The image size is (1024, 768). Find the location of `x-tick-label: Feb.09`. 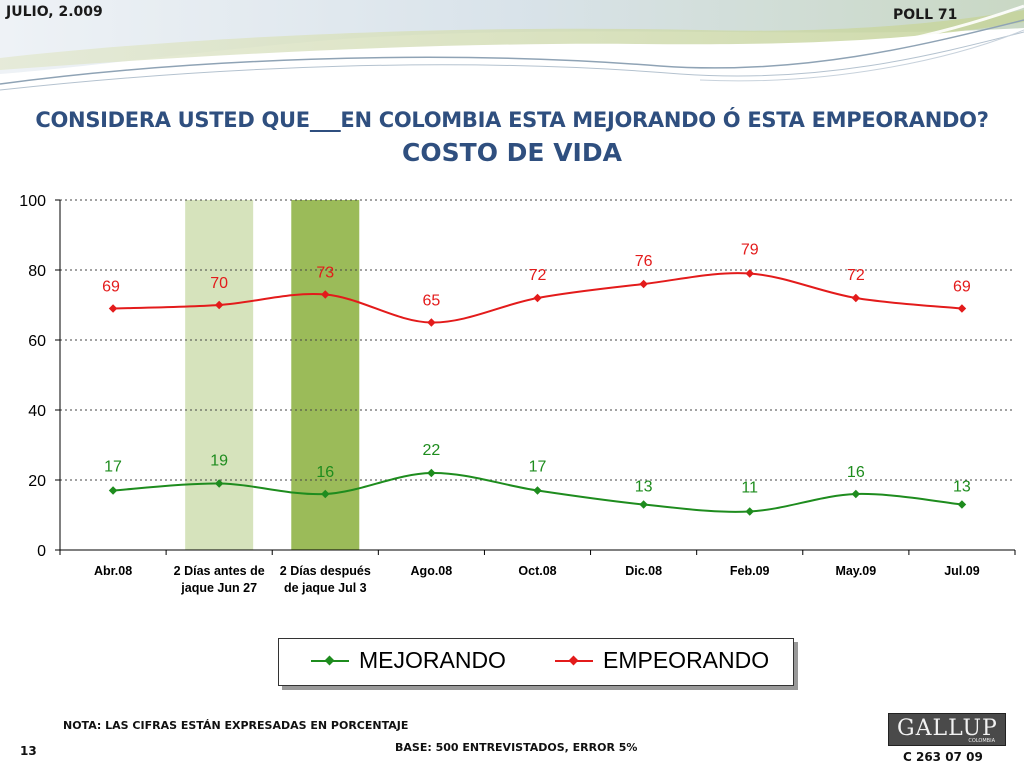

x-tick-label: Feb.09 is located at coordinates (750, 571).